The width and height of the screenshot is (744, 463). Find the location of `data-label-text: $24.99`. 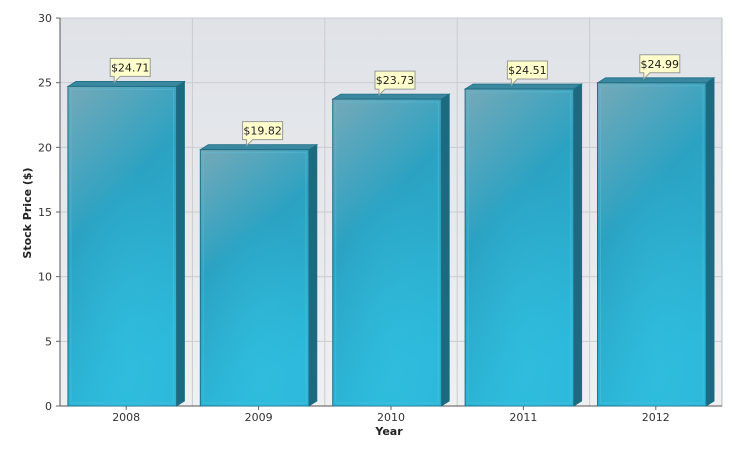

data-label-text: $24.99 is located at coordinates (660, 64).